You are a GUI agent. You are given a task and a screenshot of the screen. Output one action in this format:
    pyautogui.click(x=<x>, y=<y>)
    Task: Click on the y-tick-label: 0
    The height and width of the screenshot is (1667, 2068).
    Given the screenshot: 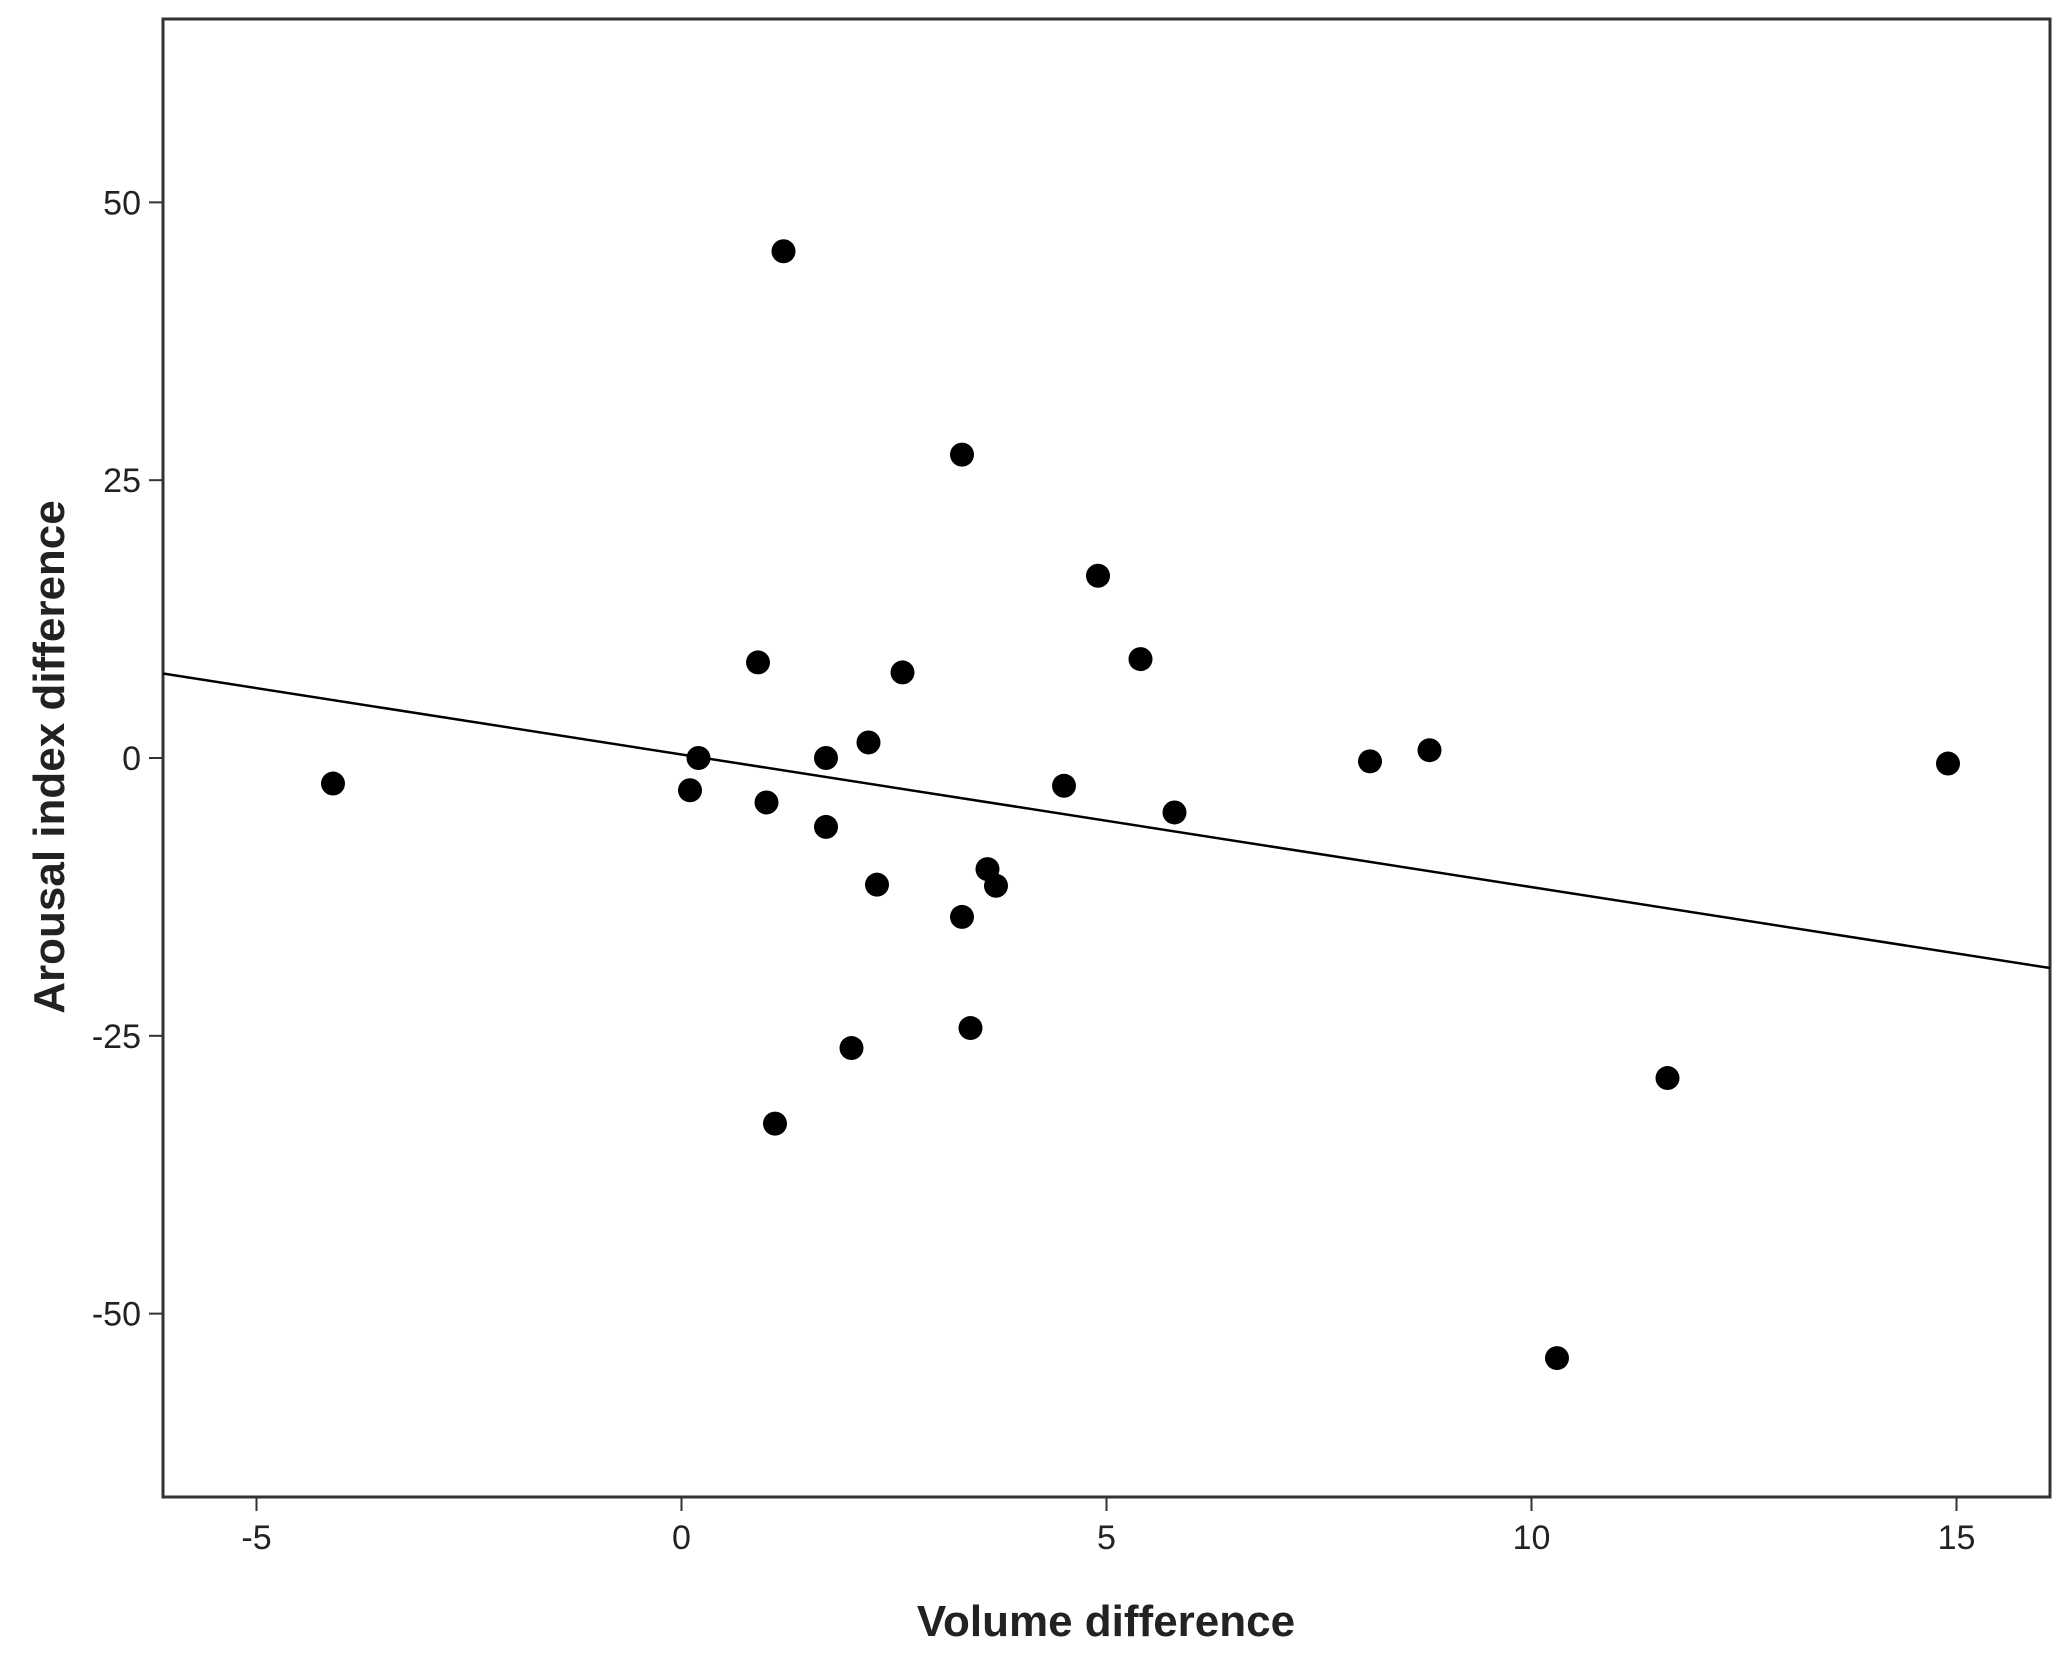 What is the action you would take?
    pyautogui.click(x=131, y=759)
    